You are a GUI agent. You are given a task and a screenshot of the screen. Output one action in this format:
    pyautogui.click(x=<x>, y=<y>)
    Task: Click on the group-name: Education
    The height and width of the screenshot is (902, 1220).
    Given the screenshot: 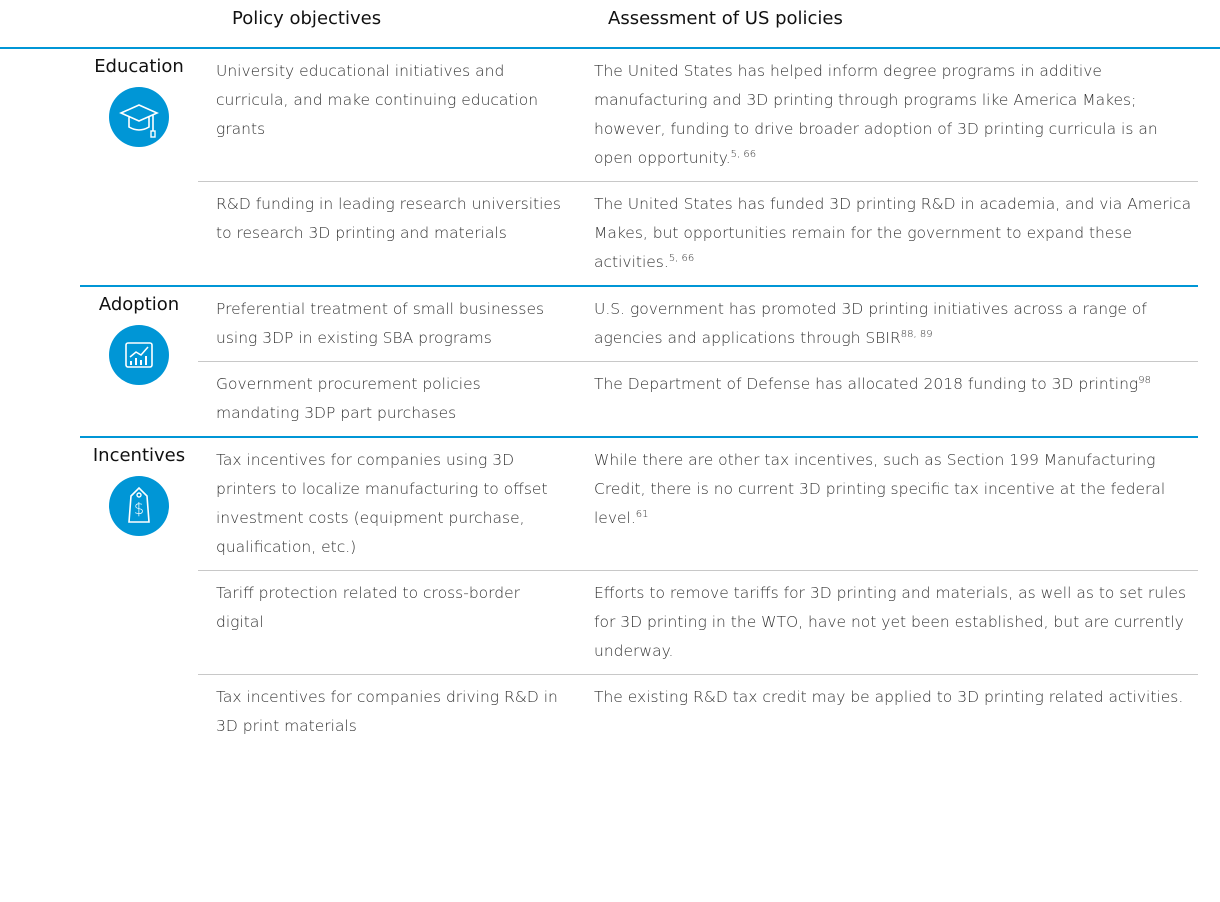 What is the action you would take?
    pyautogui.click(x=139, y=66)
    